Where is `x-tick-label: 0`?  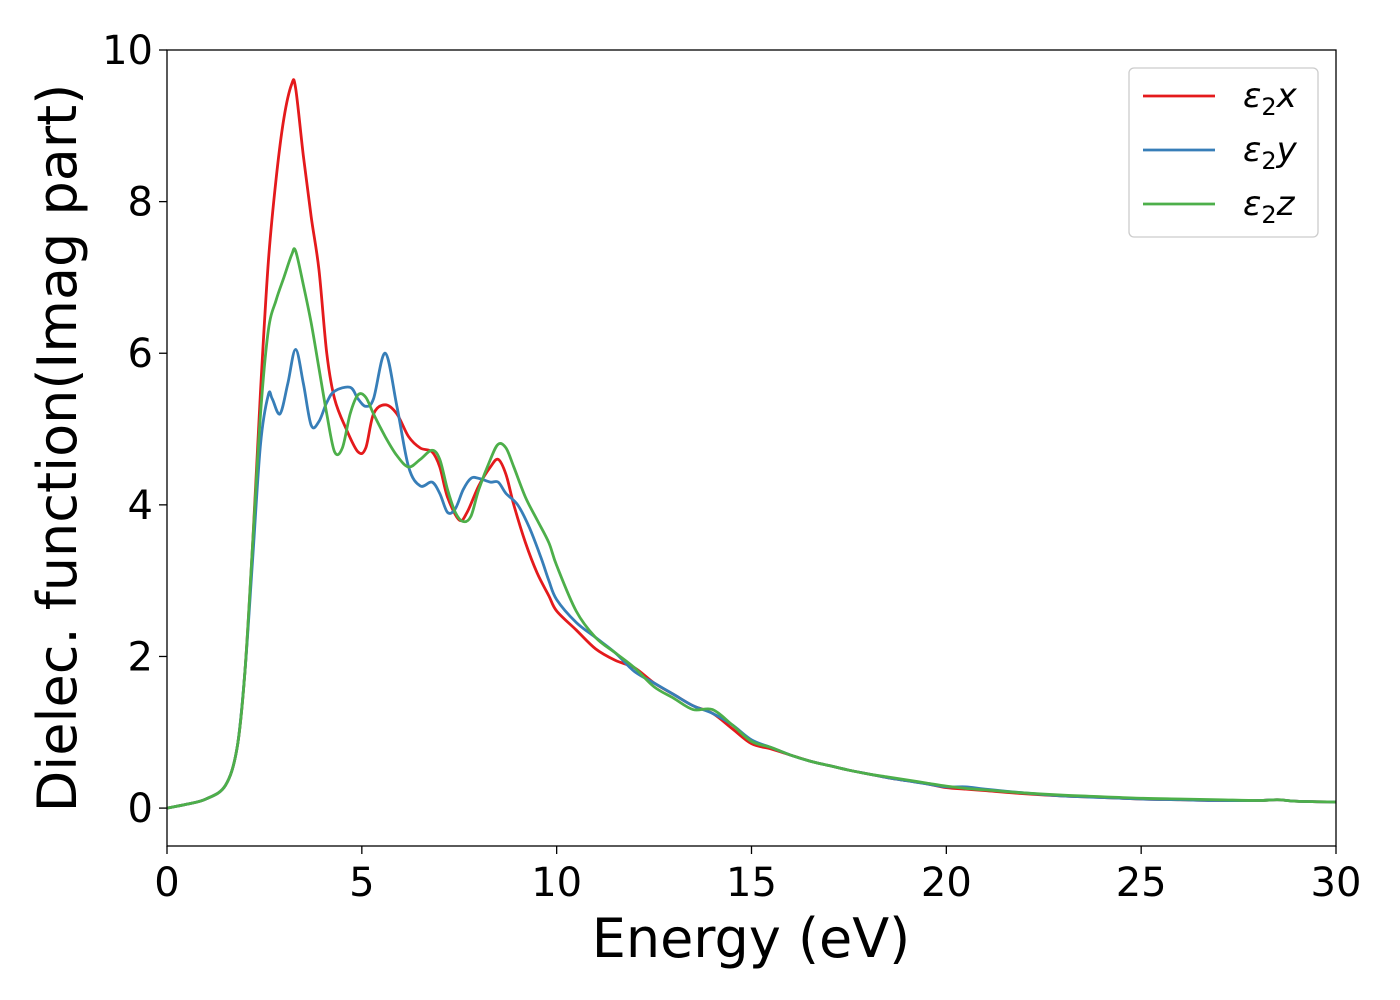 x-tick-label: 0 is located at coordinates (166, 883).